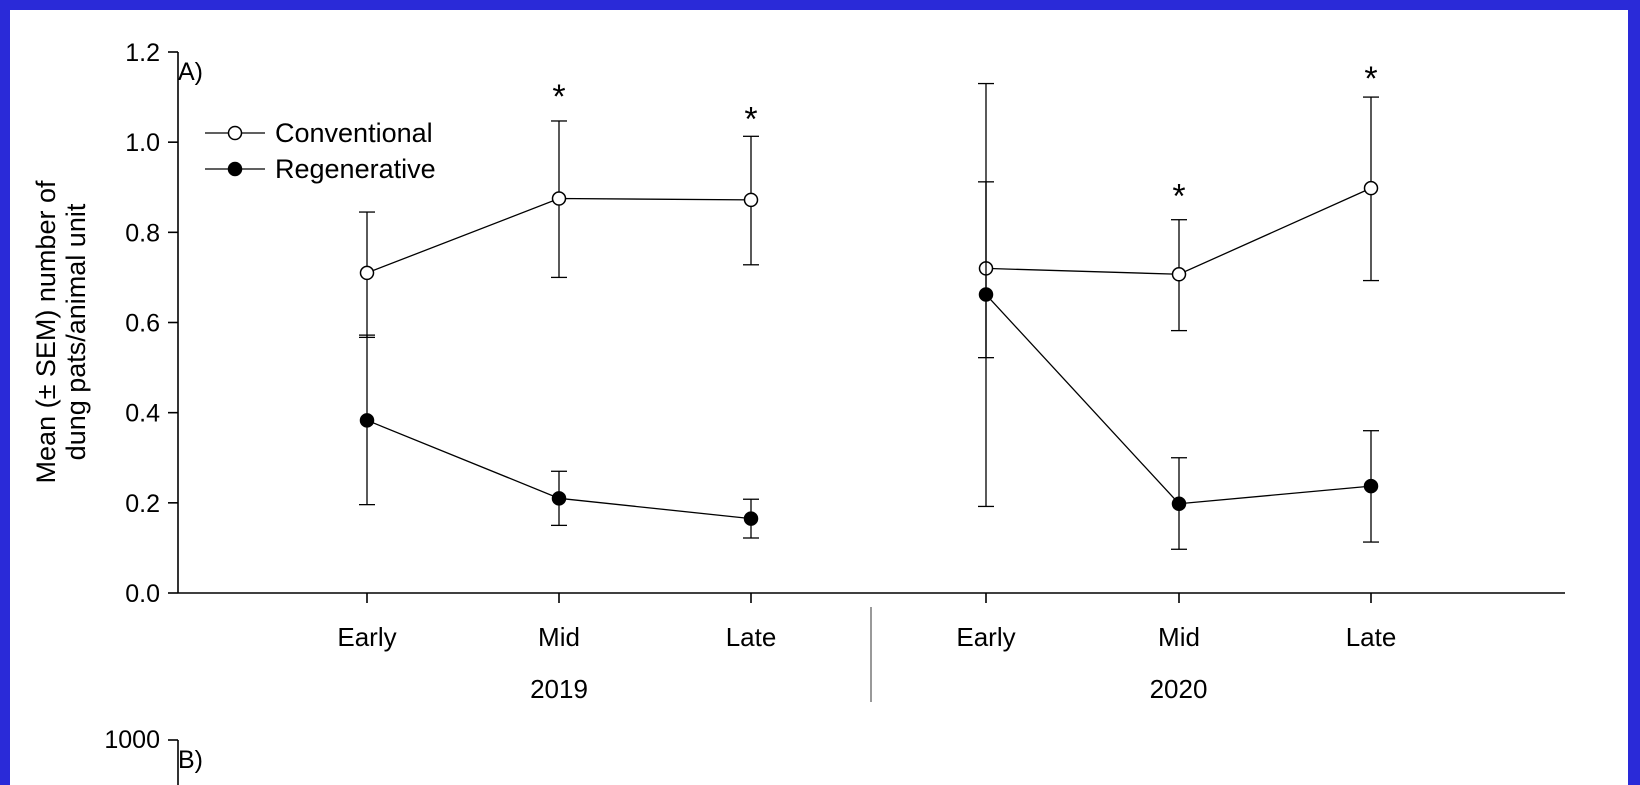 The image size is (1640, 785). What do you see at coordinates (355, 169) in the screenshot?
I see `legend-regenerative-label: Regenerative` at bounding box center [355, 169].